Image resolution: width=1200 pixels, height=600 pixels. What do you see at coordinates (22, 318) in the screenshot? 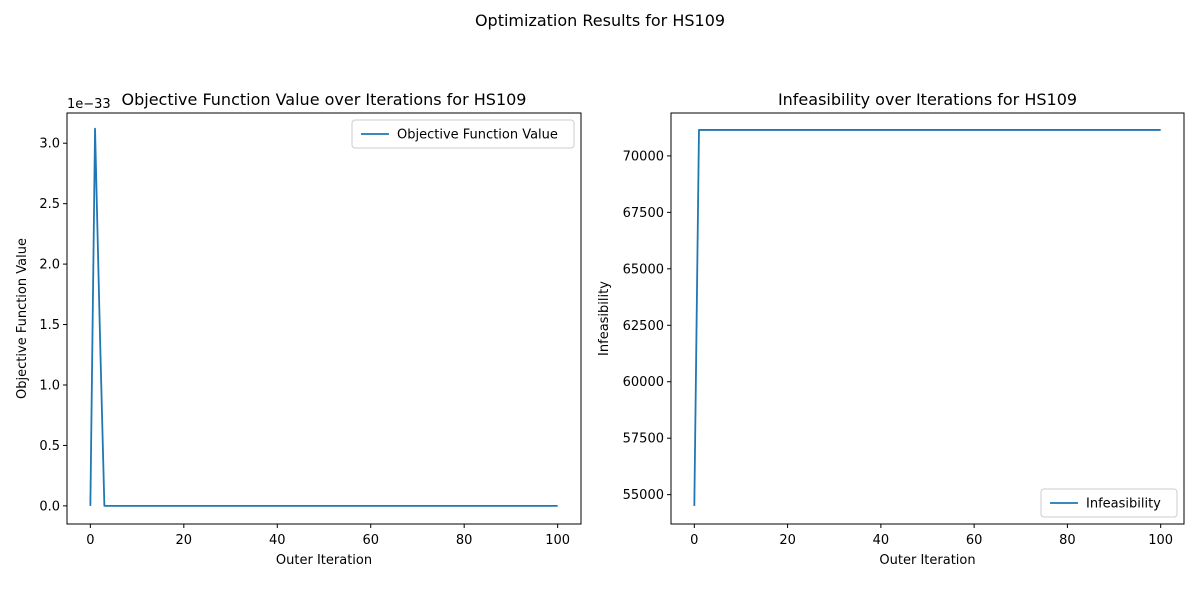
I see `objective-y-axis-label: Objective Function Value` at bounding box center [22, 318].